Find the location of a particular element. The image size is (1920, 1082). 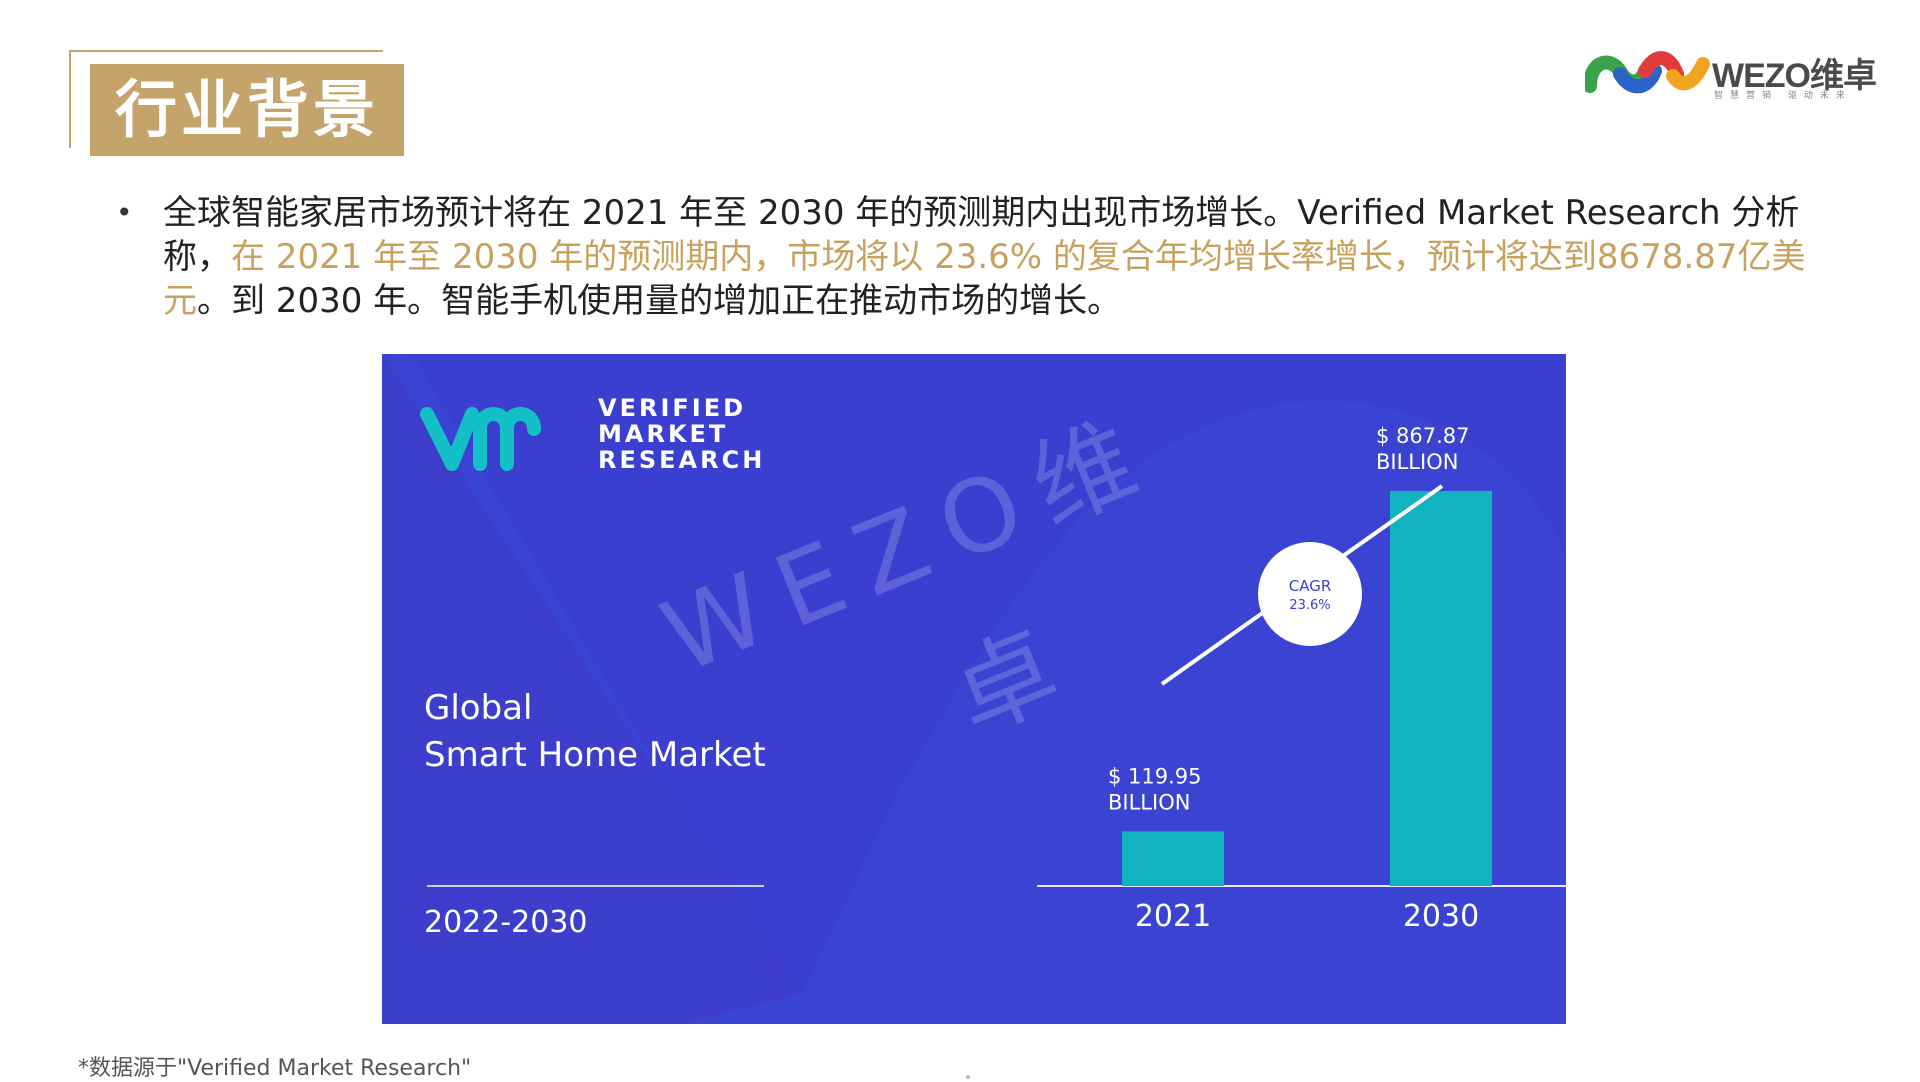

x-tick-label: 2021 is located at coordinates (1173, 916).